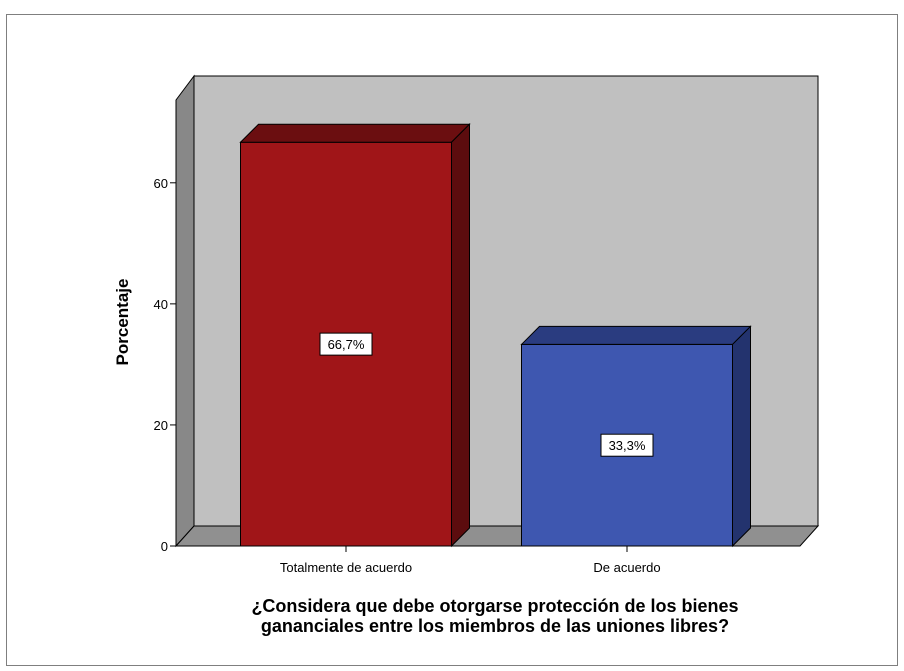 This screenshot has height=671, width=904. I want to click on data-label: 66,7%, so click(346, 344).